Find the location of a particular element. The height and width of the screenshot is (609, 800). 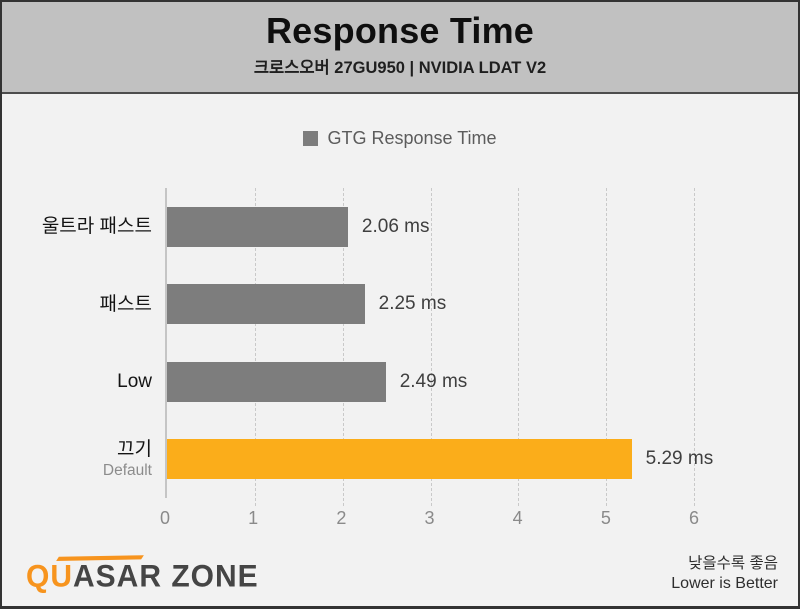

chart-title: Response Time is located at coordinates (400, 30).